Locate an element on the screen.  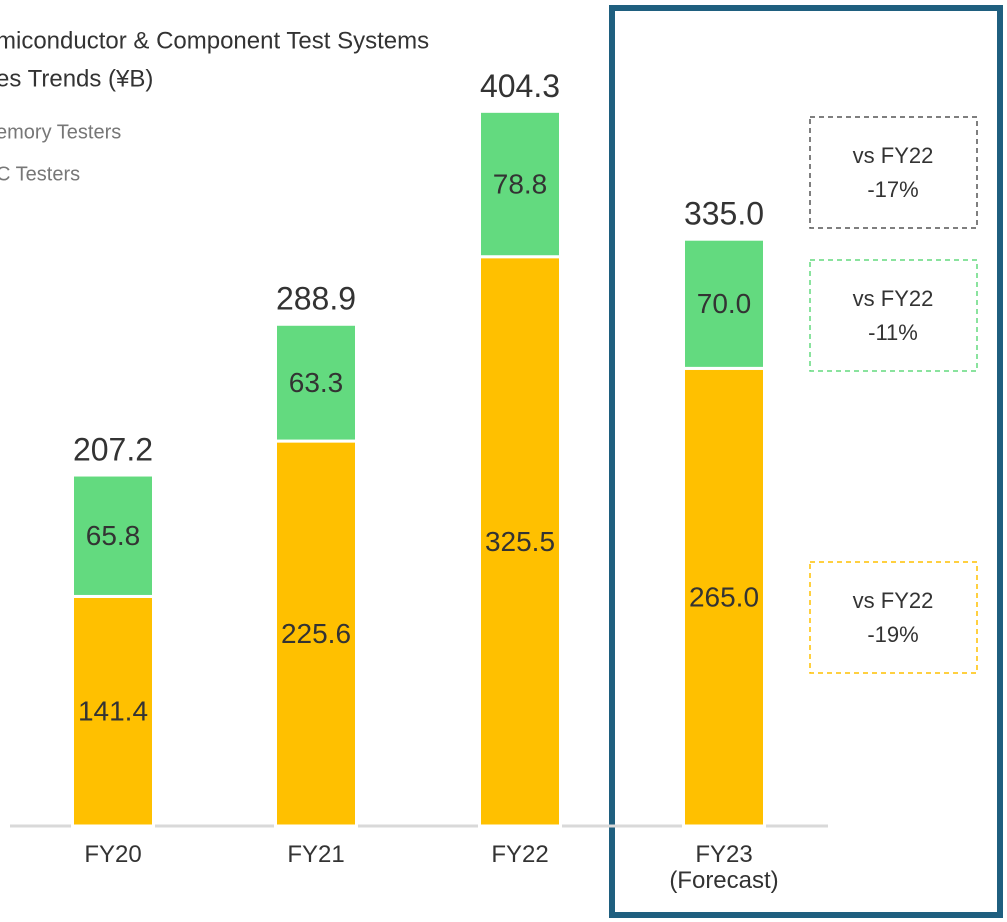
value-label: 70.0 is located at coordinates (724, 303).